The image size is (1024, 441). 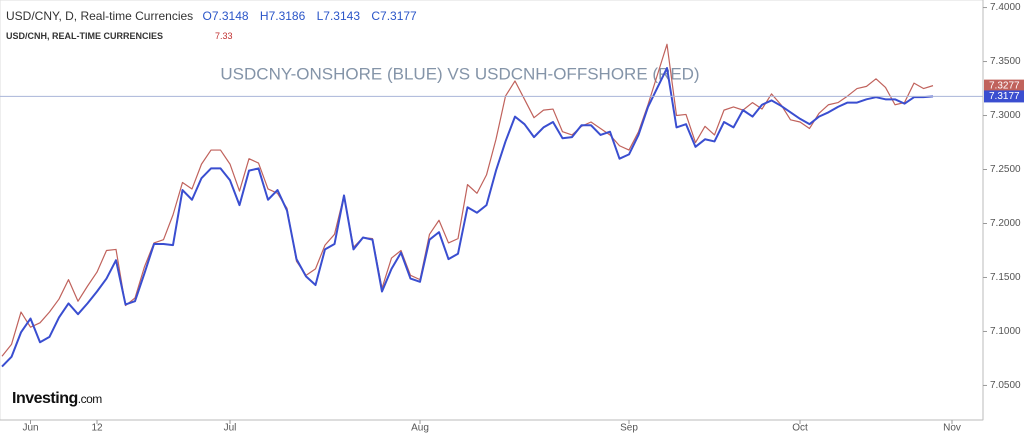 I want to click on high: H7.3186, so click(x=282, y=16).